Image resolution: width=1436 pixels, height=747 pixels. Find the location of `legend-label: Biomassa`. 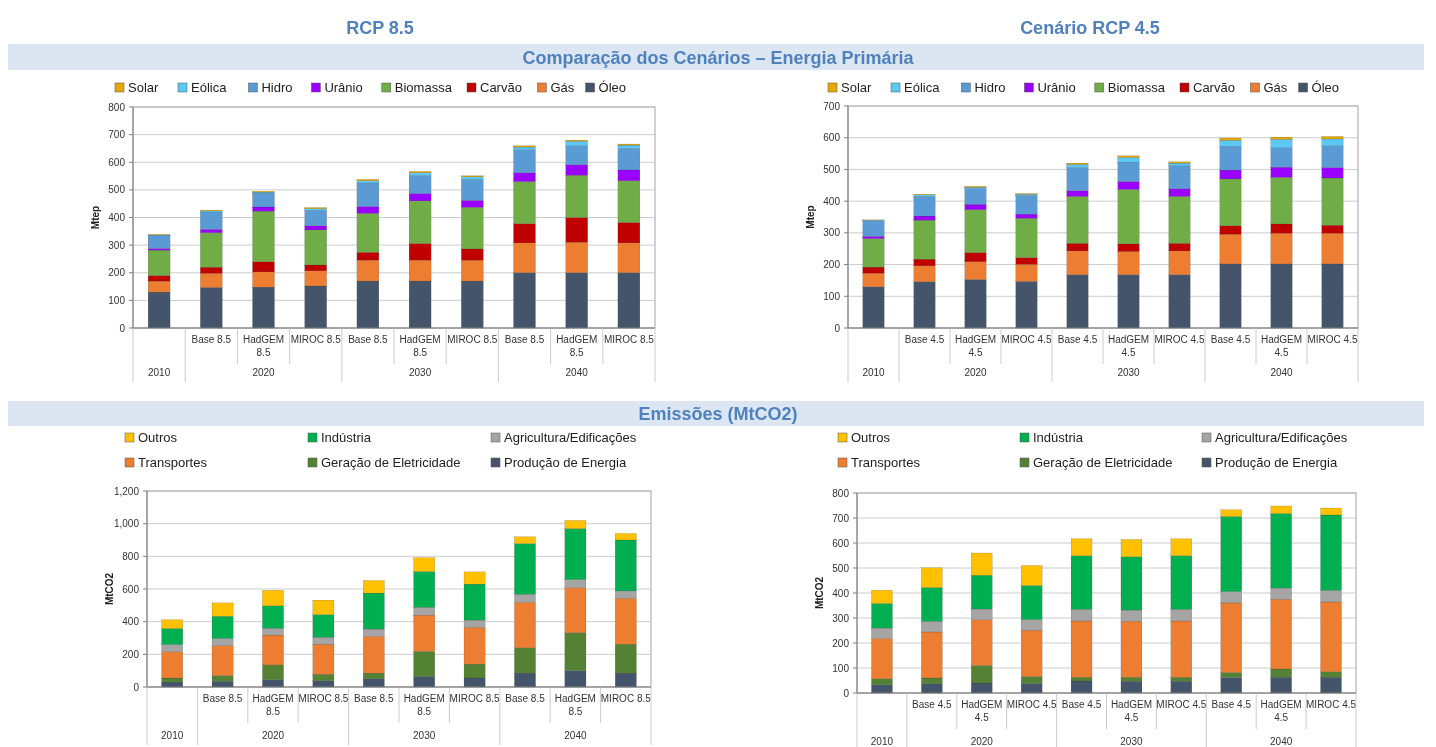

legend-label: Biomassa is located at coordinates (423, 87).